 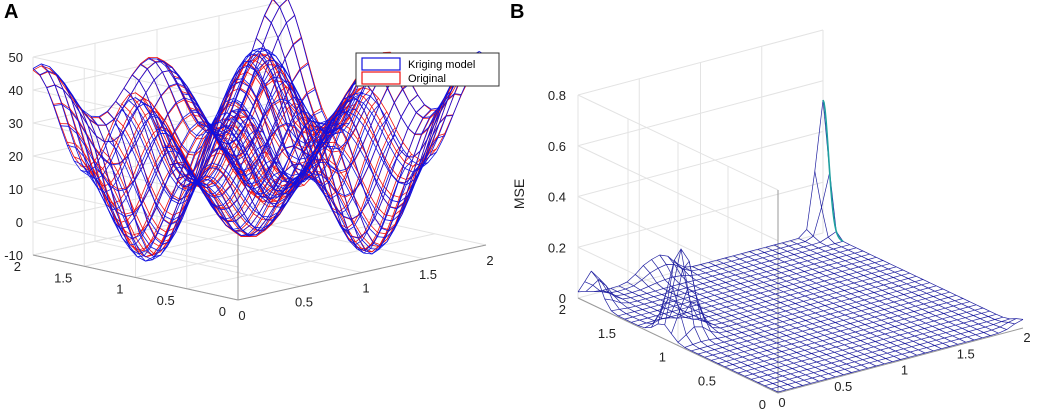 What do you see at coordinates (707, 380) in the screenshot?
I see `b-y-tick-label: 0.5` at bounding box center [707, 380].